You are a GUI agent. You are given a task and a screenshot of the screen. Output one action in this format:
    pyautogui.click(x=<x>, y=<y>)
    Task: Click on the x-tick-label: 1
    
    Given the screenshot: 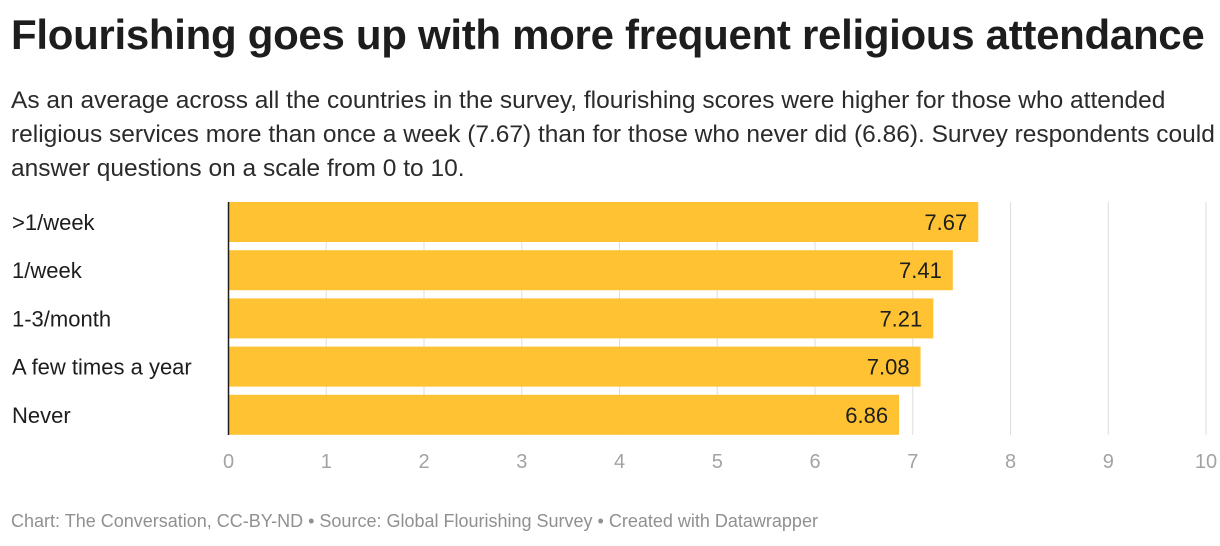 What is the action you would take?
    pyautogui.click(x=326, y=462)
    